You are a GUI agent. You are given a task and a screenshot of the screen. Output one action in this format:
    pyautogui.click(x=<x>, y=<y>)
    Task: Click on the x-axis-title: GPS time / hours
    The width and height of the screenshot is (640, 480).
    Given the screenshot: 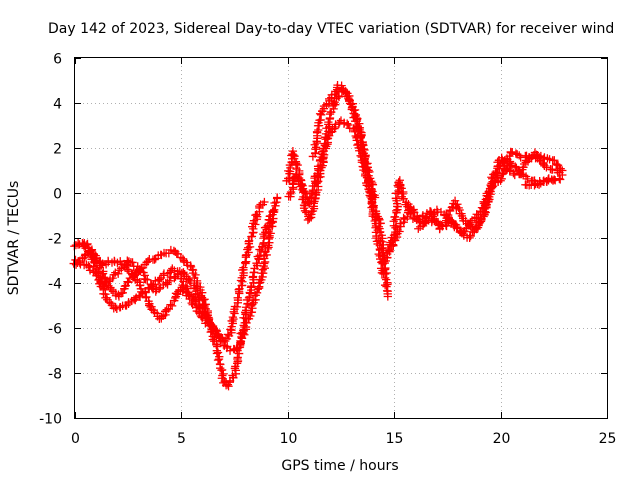 What is the action you would take?
    pyautogui.click(x=339, y=466)
    